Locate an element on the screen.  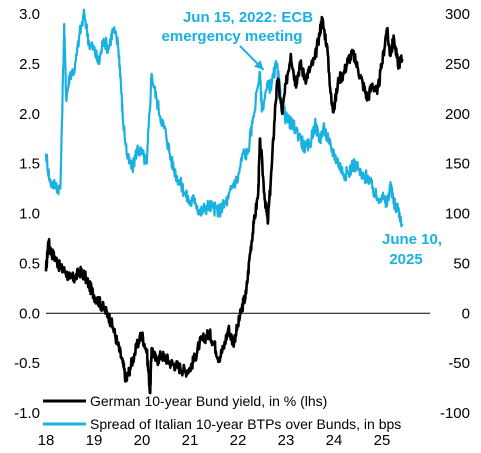
x-tick-label: 23 is located at coordinates (286, 440).